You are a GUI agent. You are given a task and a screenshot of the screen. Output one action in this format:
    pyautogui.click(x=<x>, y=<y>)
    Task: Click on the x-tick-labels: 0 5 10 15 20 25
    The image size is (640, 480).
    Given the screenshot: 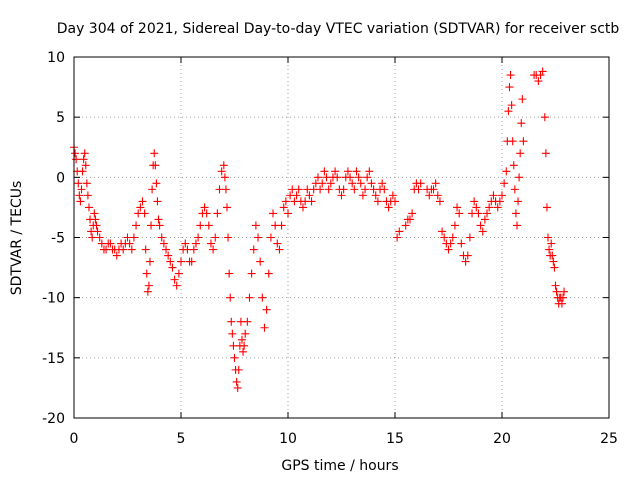 What is the action you would take?
    pyautogui.click(x=344, y=439)
    